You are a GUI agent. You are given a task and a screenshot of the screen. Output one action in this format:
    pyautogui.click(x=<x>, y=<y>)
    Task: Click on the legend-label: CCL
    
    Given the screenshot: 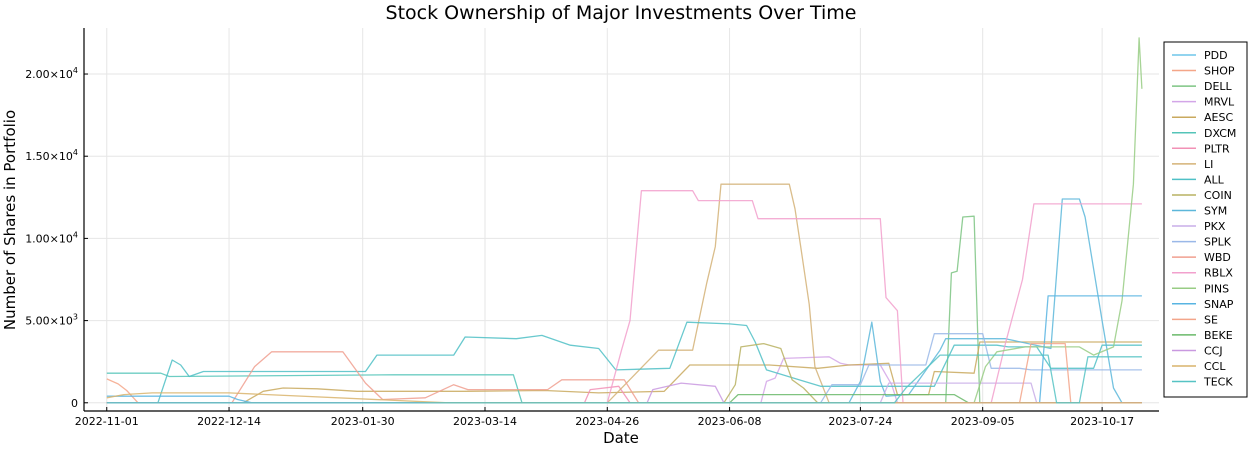 What is the action you would take?
    pyautogui.click(x=1215, y=366)
    